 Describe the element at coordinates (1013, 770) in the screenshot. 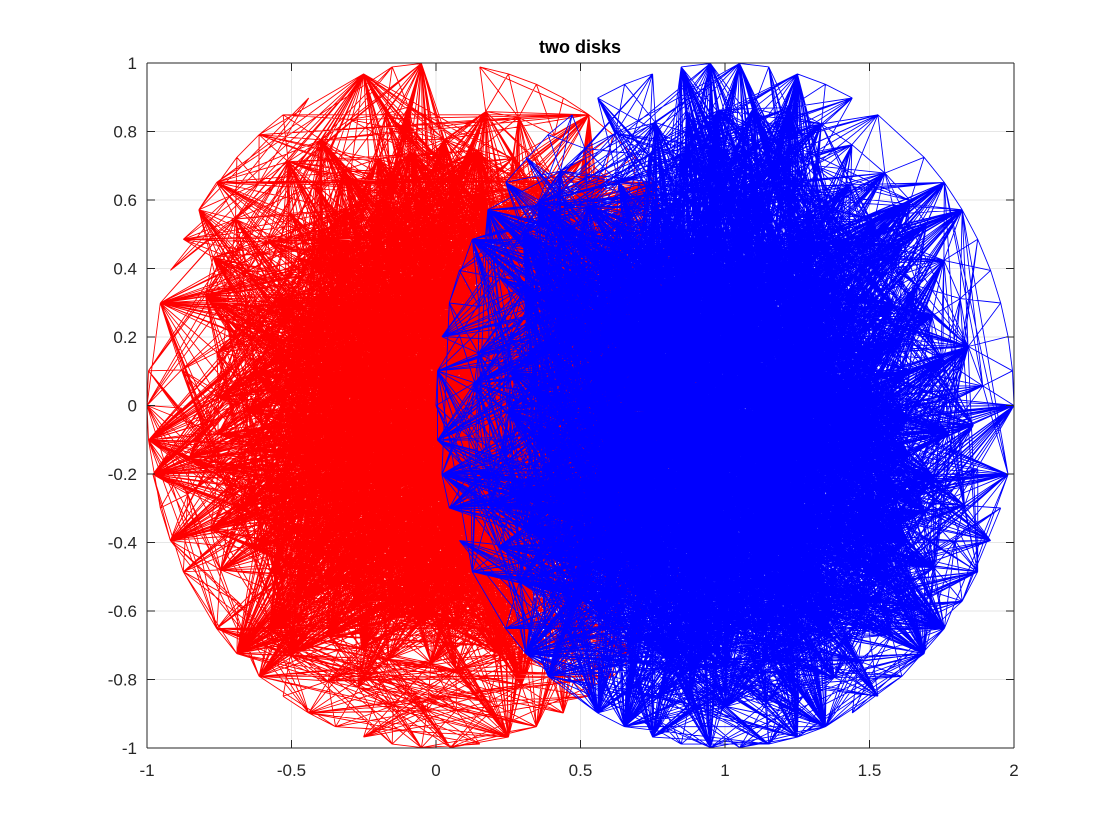

I see `x-tick-label: 2` at that location.